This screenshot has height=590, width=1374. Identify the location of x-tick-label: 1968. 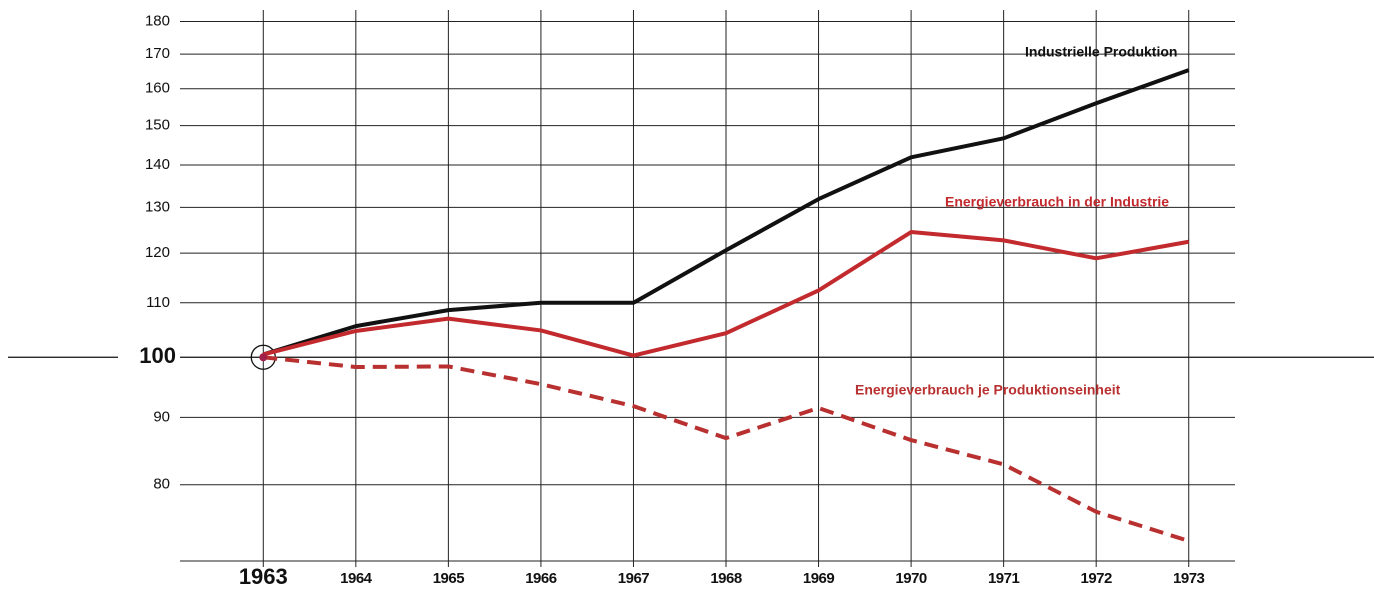
(726, 578).